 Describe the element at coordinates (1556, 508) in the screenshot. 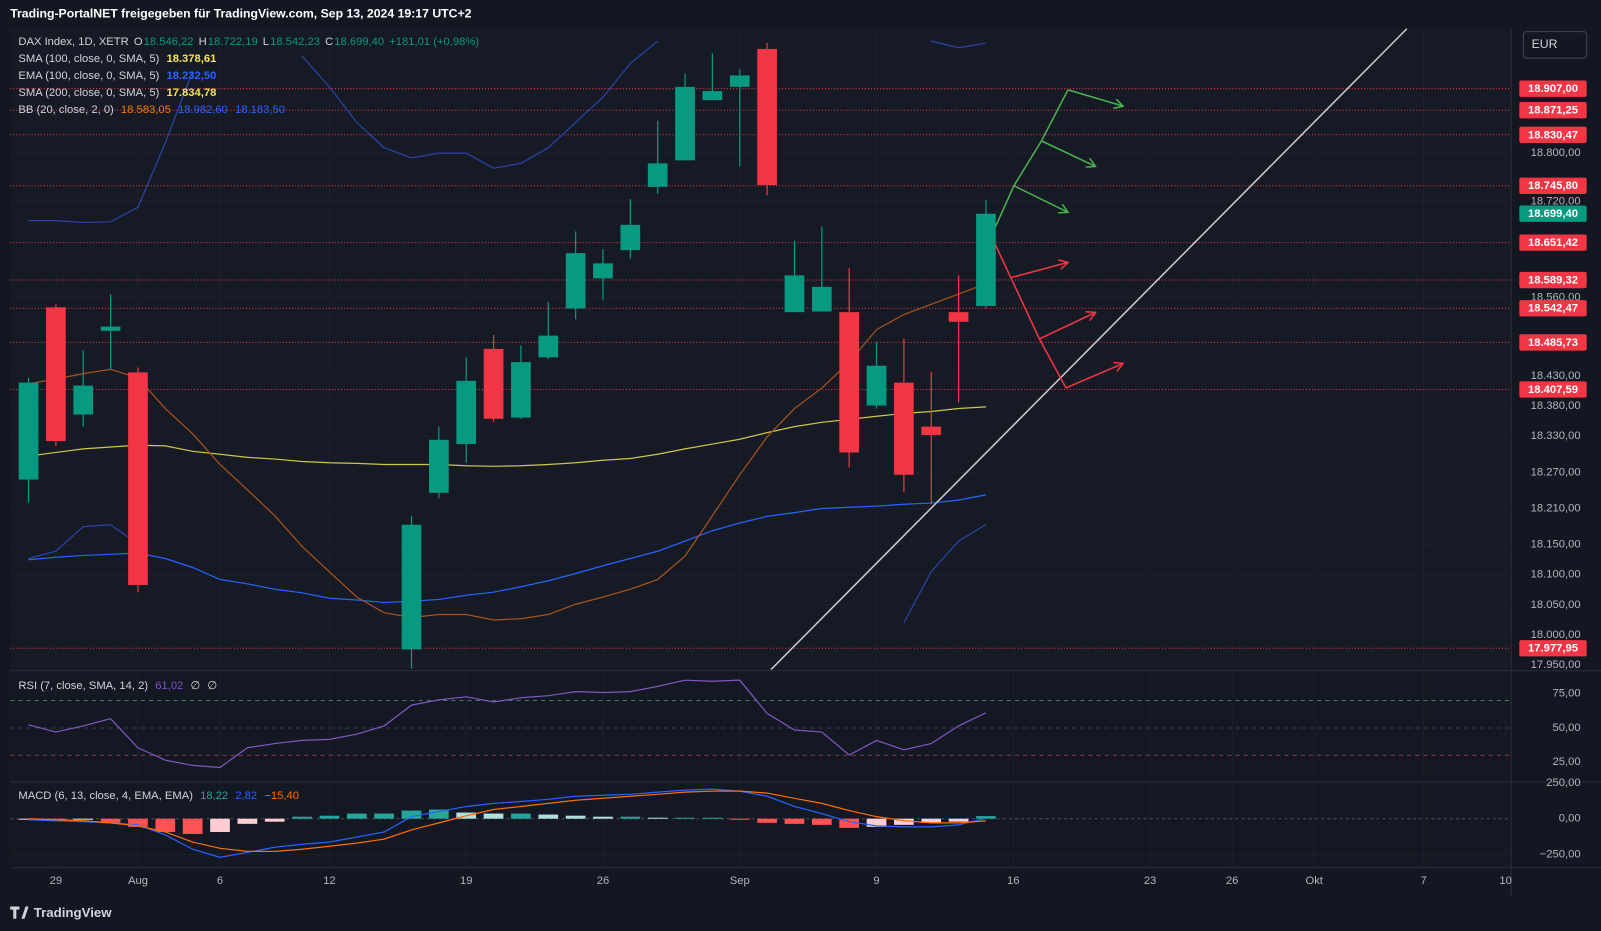

I see `y-tick-label: 18.210,00` at that location.